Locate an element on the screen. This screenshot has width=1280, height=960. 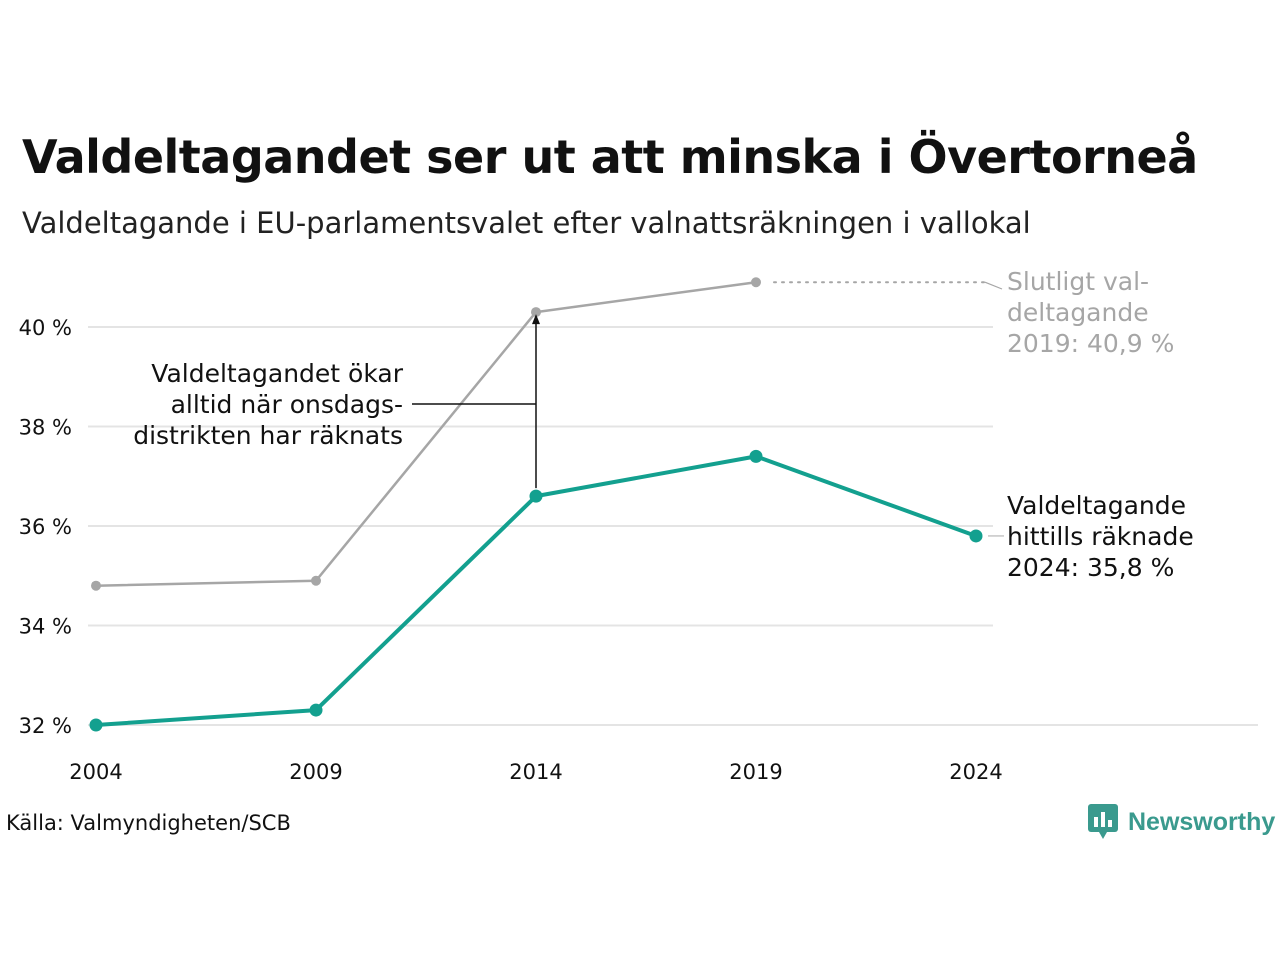
logo-text: Newsworthy is located at coordinates (1202, 821).